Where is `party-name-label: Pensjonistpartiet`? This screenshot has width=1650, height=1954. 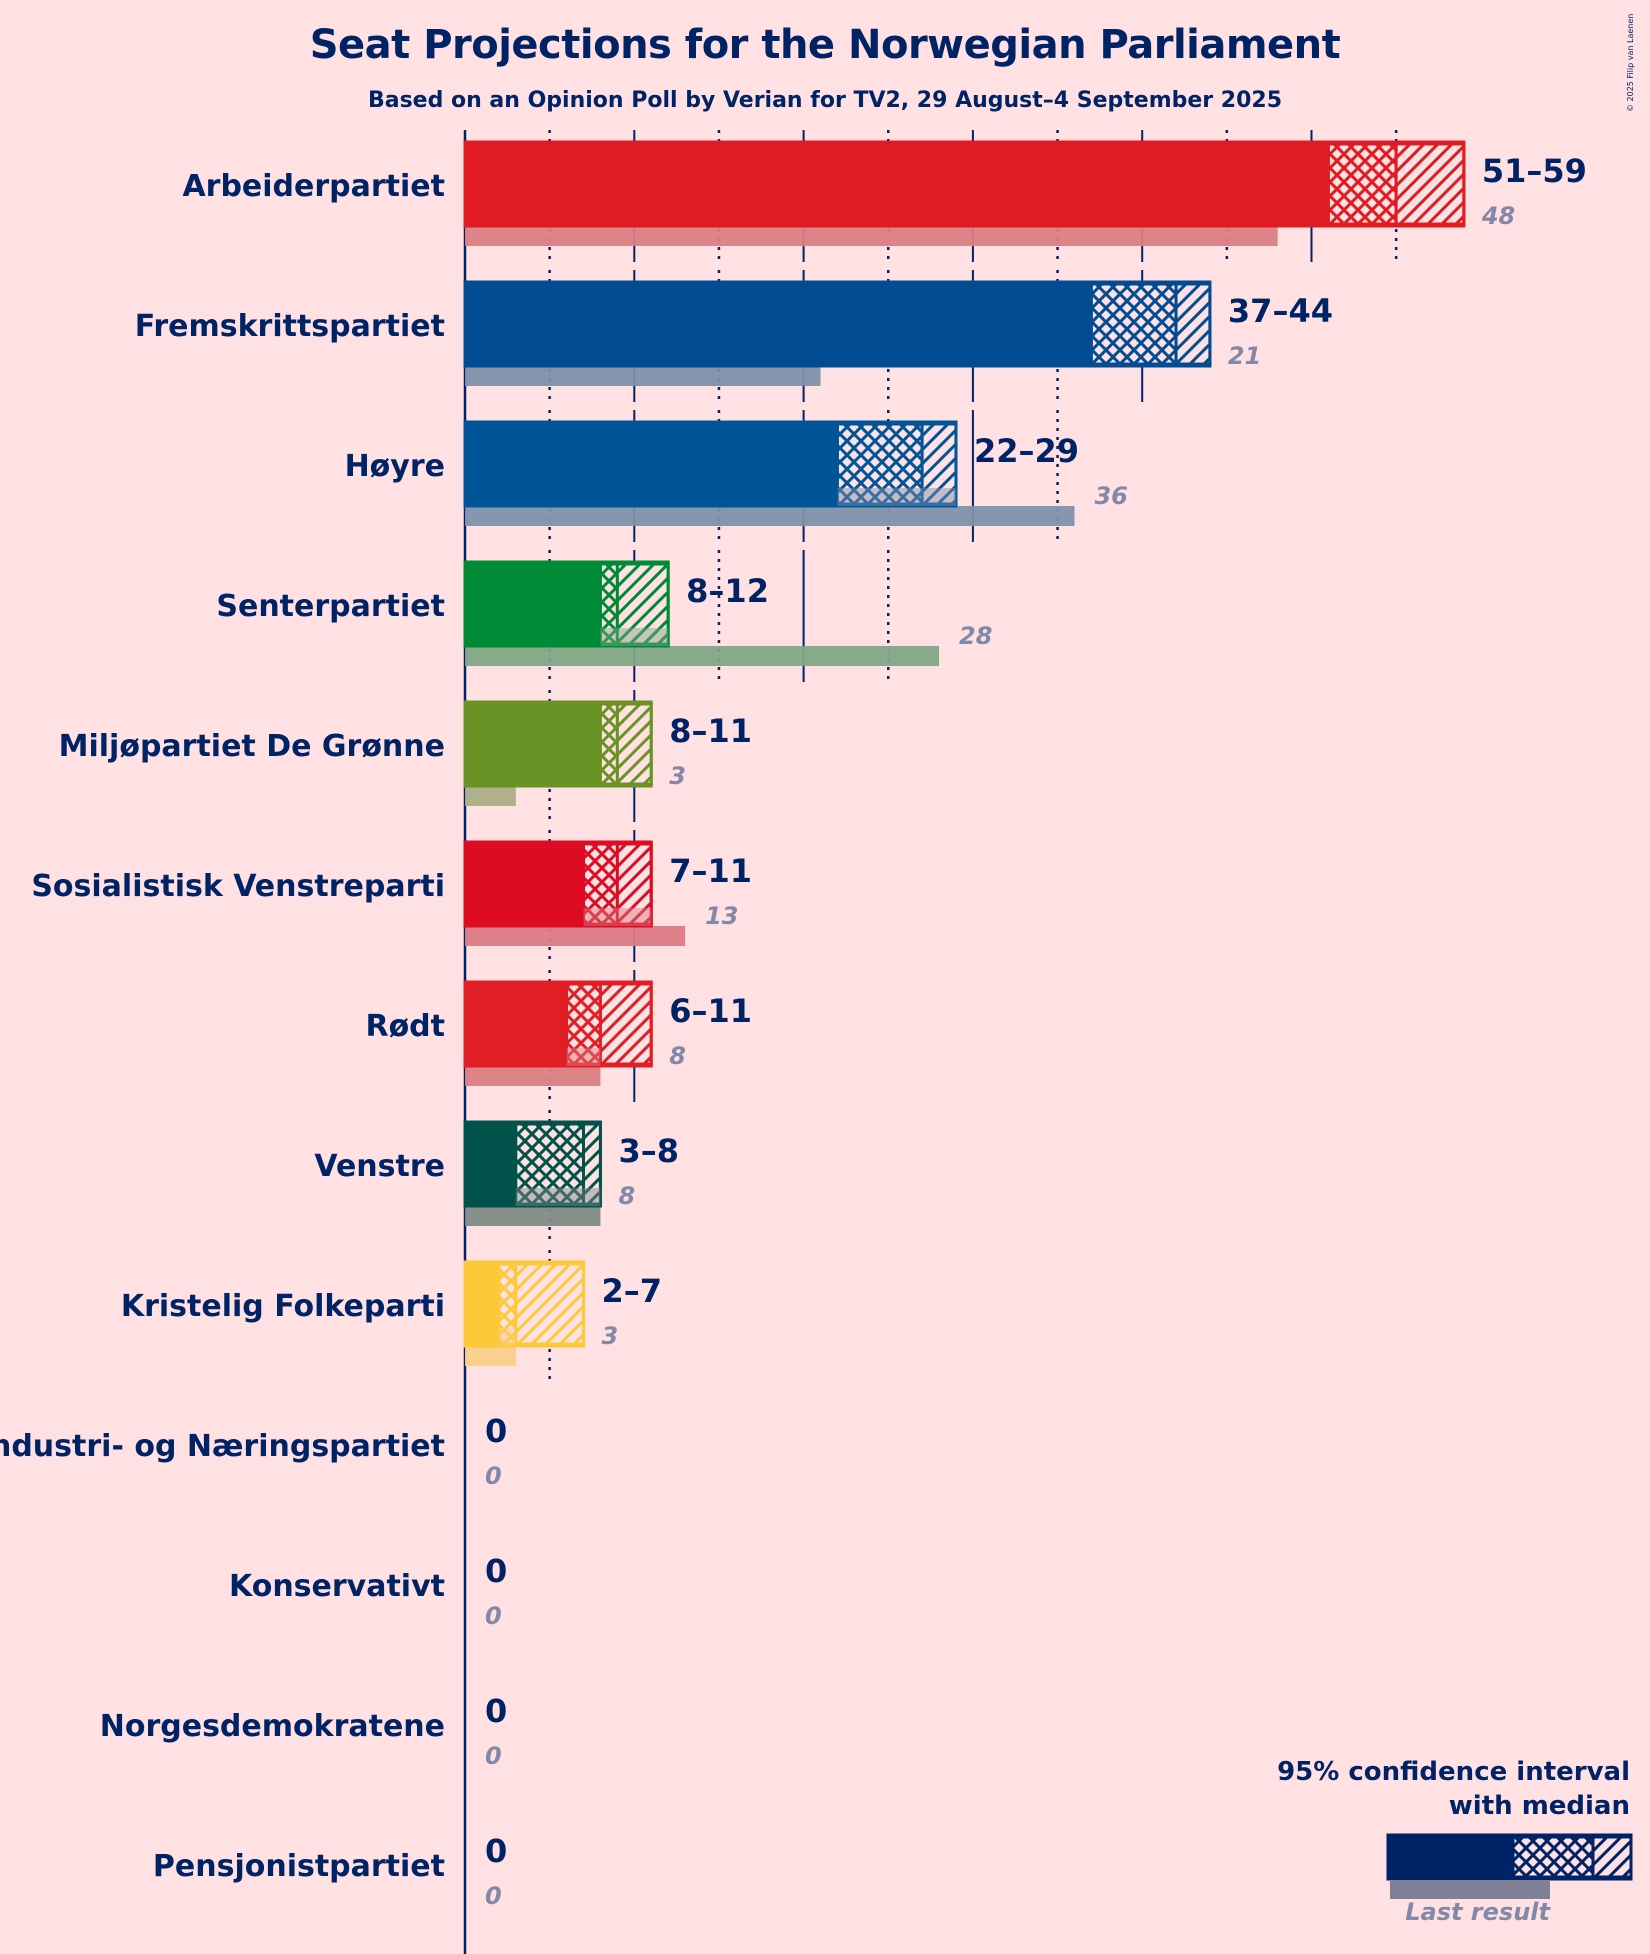
party-name-label: Pensjonistpartiet is located at coordinates (299, 1866).